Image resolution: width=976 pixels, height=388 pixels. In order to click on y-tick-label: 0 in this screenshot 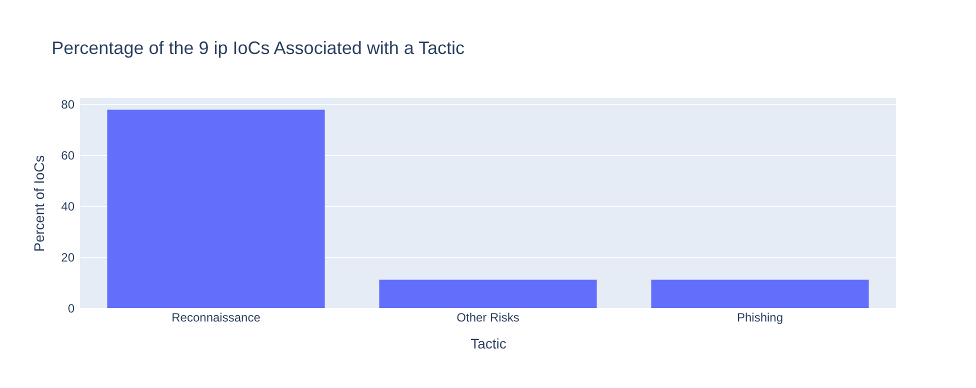, I will do `click(71, 309)`.